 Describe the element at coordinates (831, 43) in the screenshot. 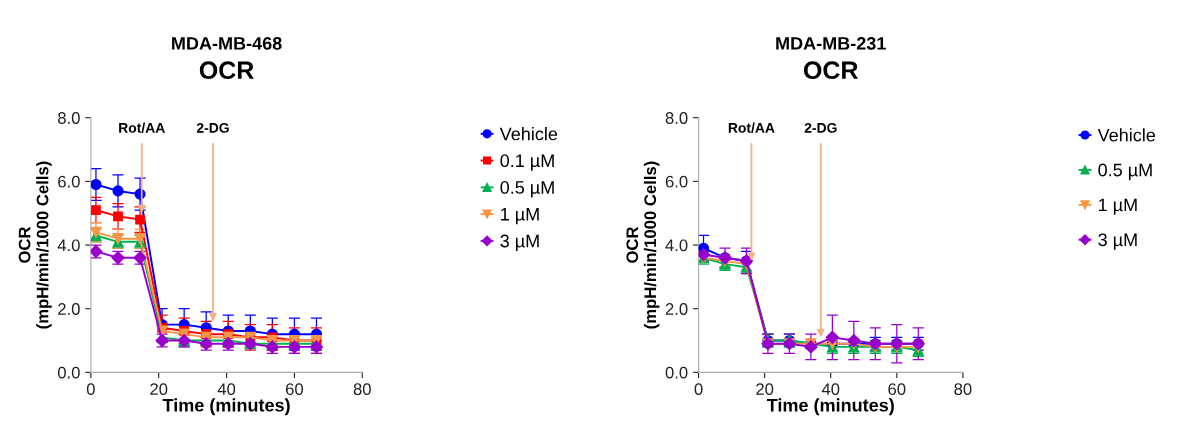

I see `chart-title: MDA-MB-231` at that location.